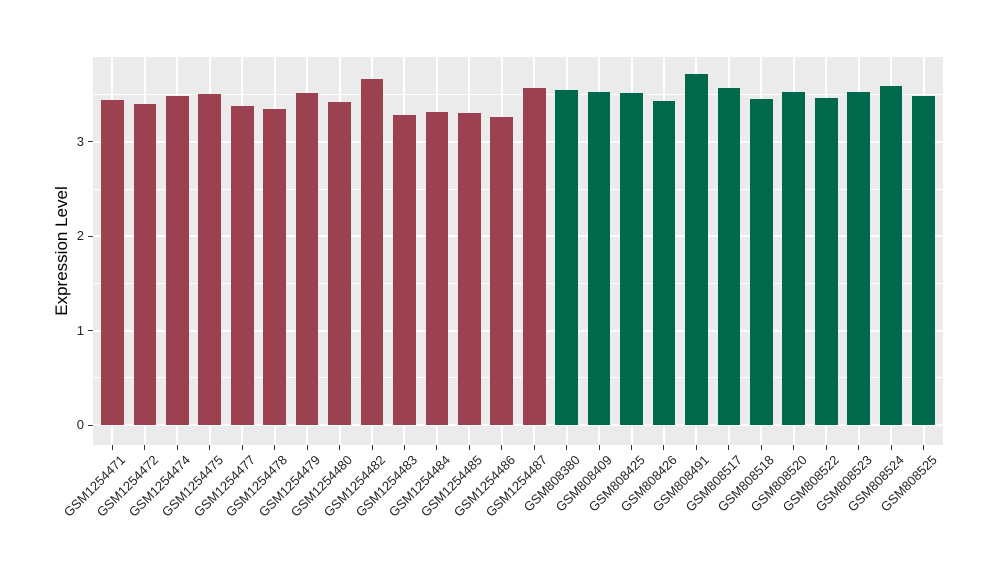  Describe the element at coordinates (307, 258) in the screenshot. I see `bar-GSM1254479` at that location.